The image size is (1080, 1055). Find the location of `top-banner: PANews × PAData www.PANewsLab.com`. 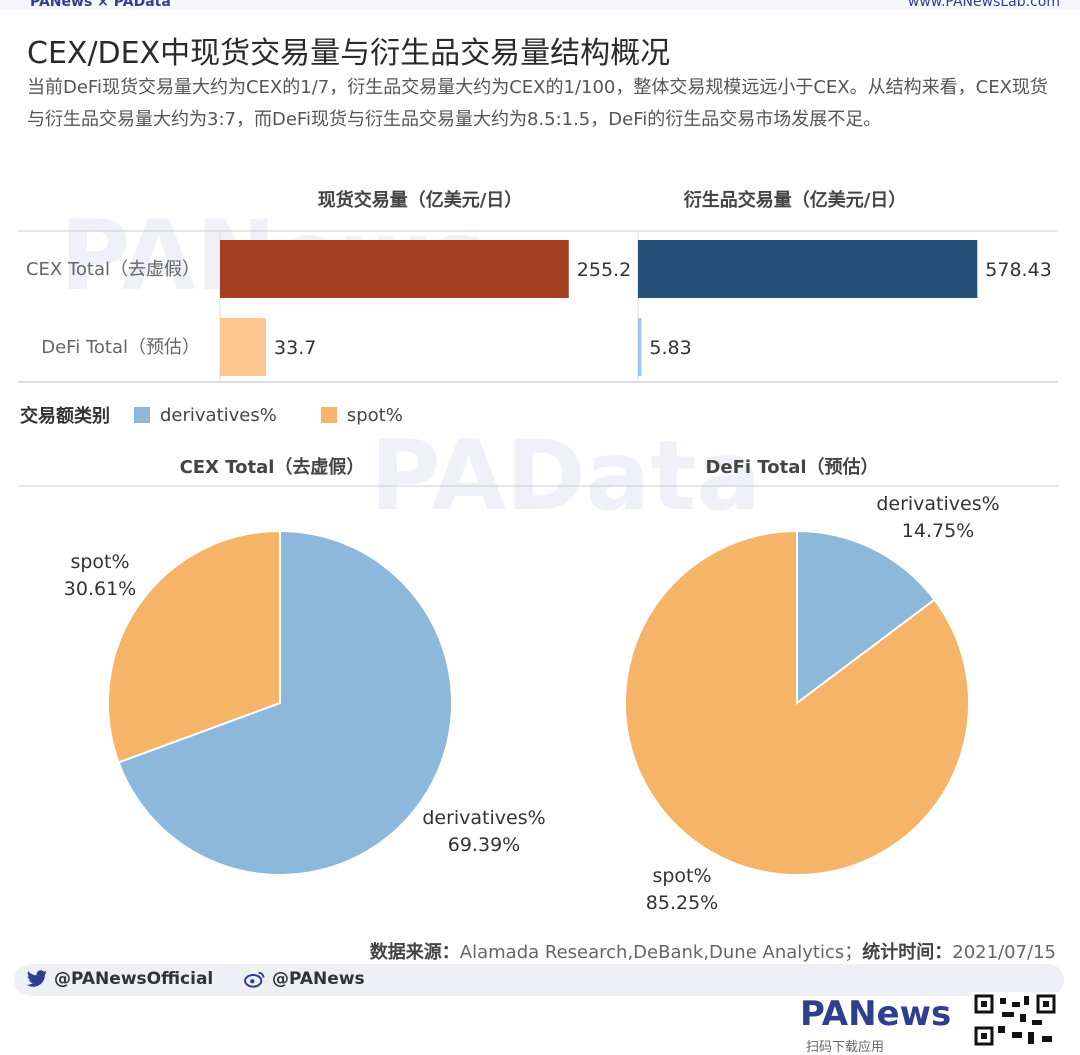

top-banner: PANews × PAData www.PANewsLab.com is located at coordinates (540, 5).